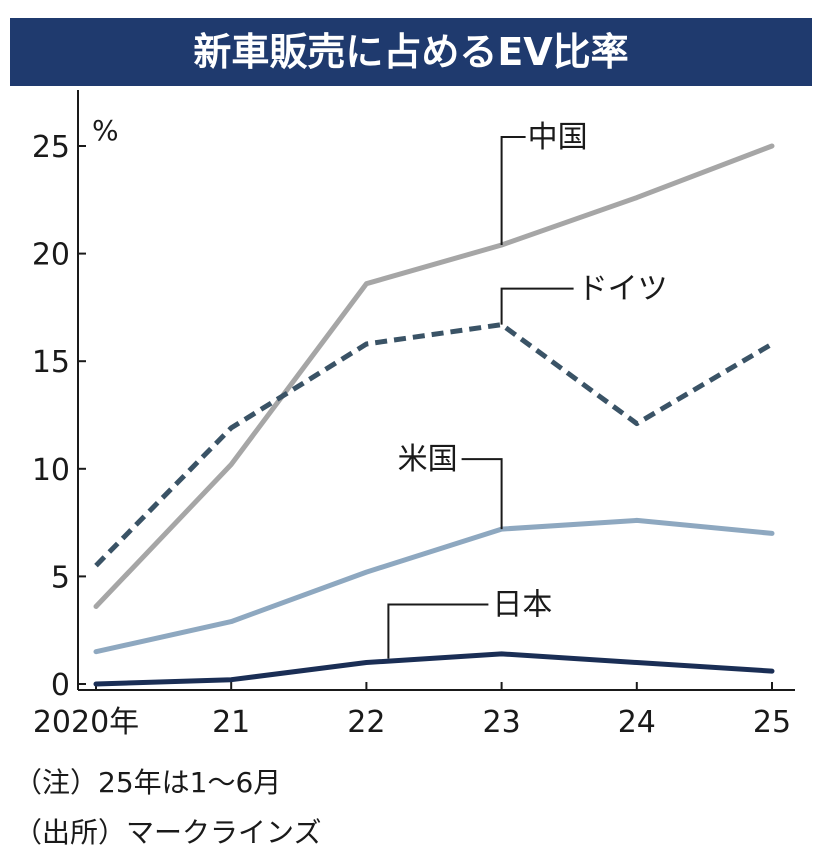  I want to click on y-tick-label: 20, so click(51, 255).